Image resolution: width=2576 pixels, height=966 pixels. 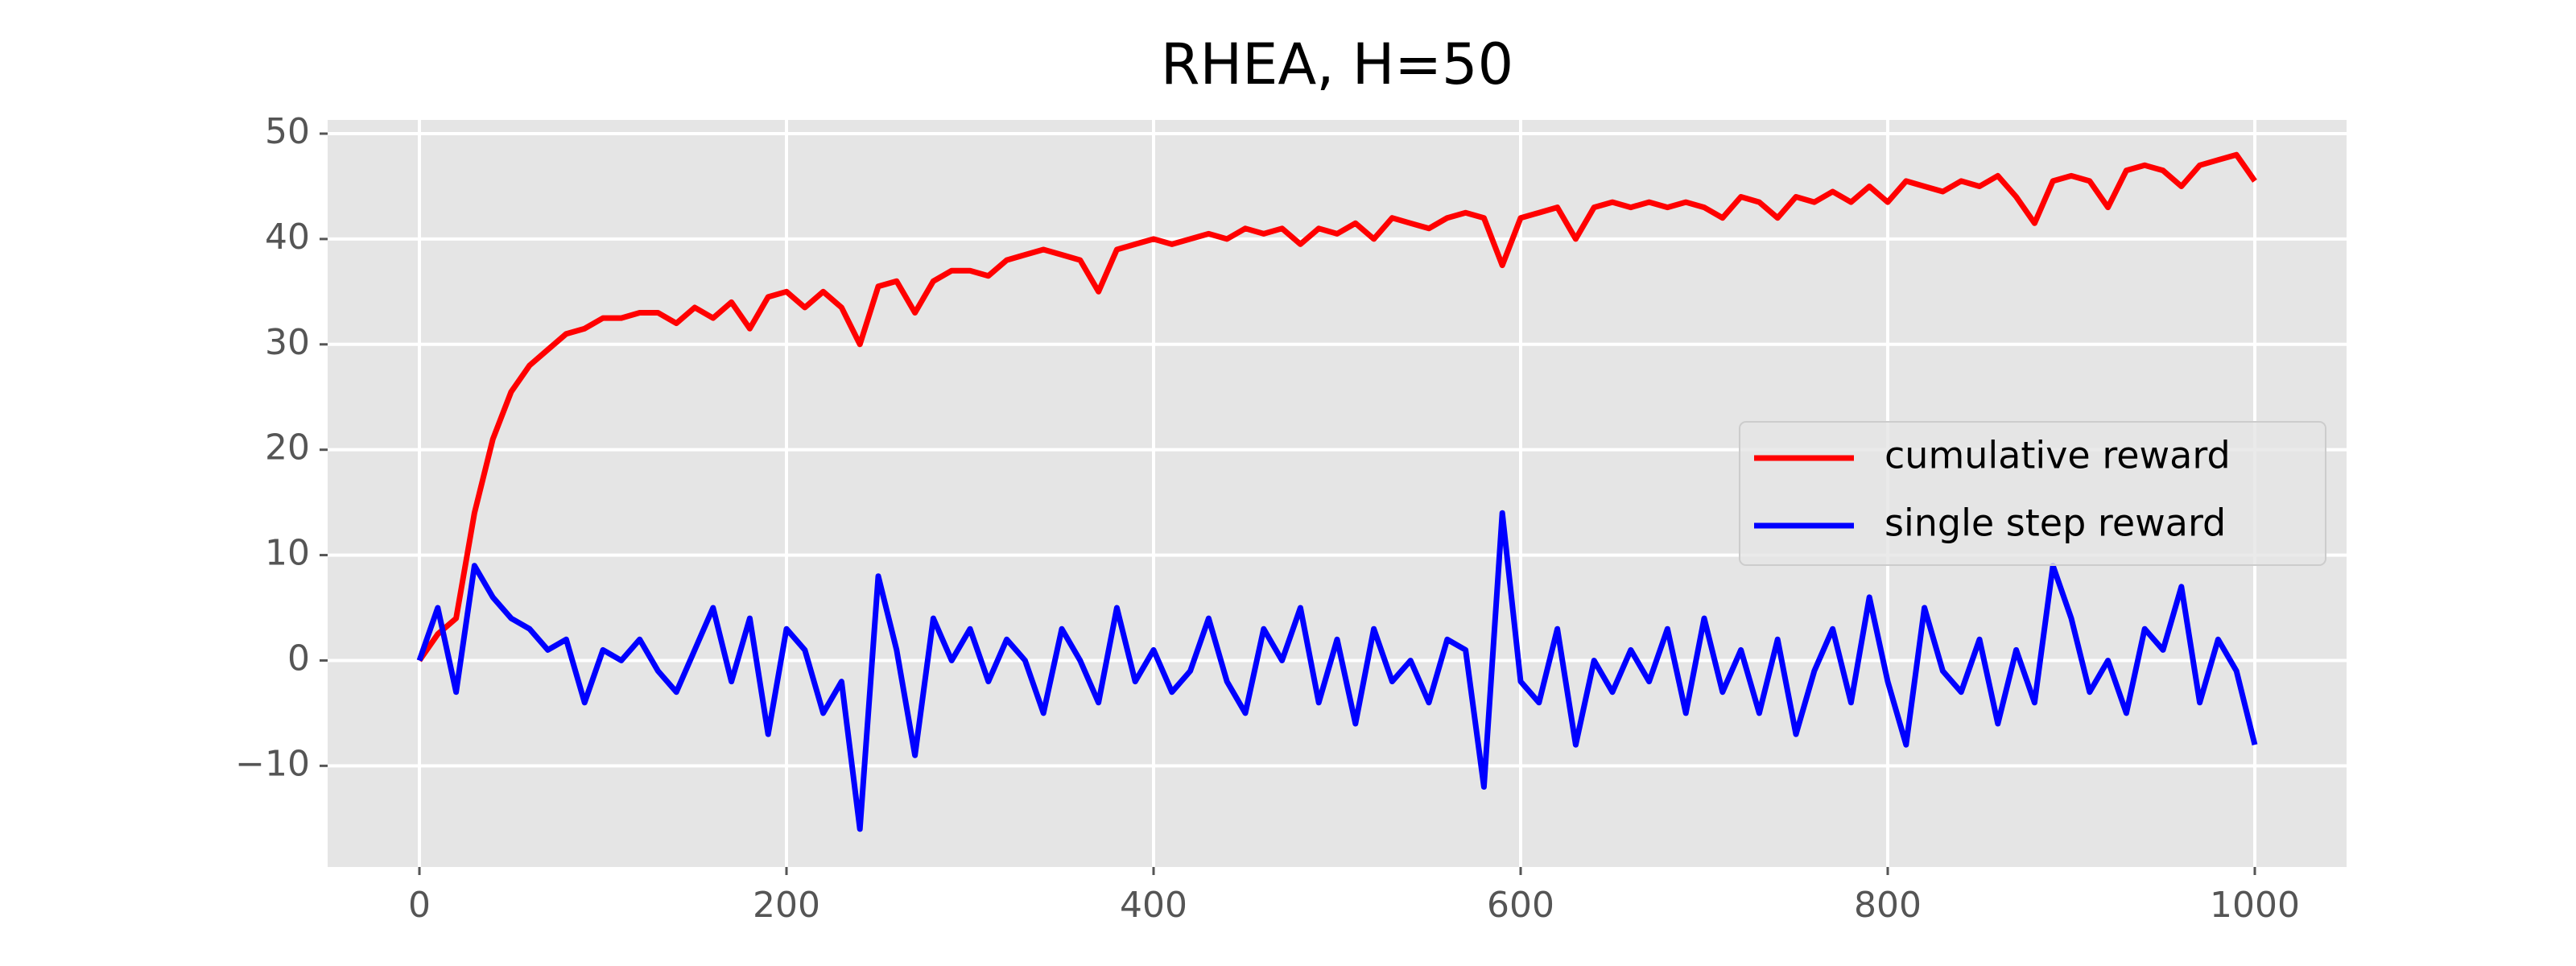 What do you see at coordinates (287, 448) in the screenshot?
I see `y-tick-label: 20` at bounding box center [287, 448].